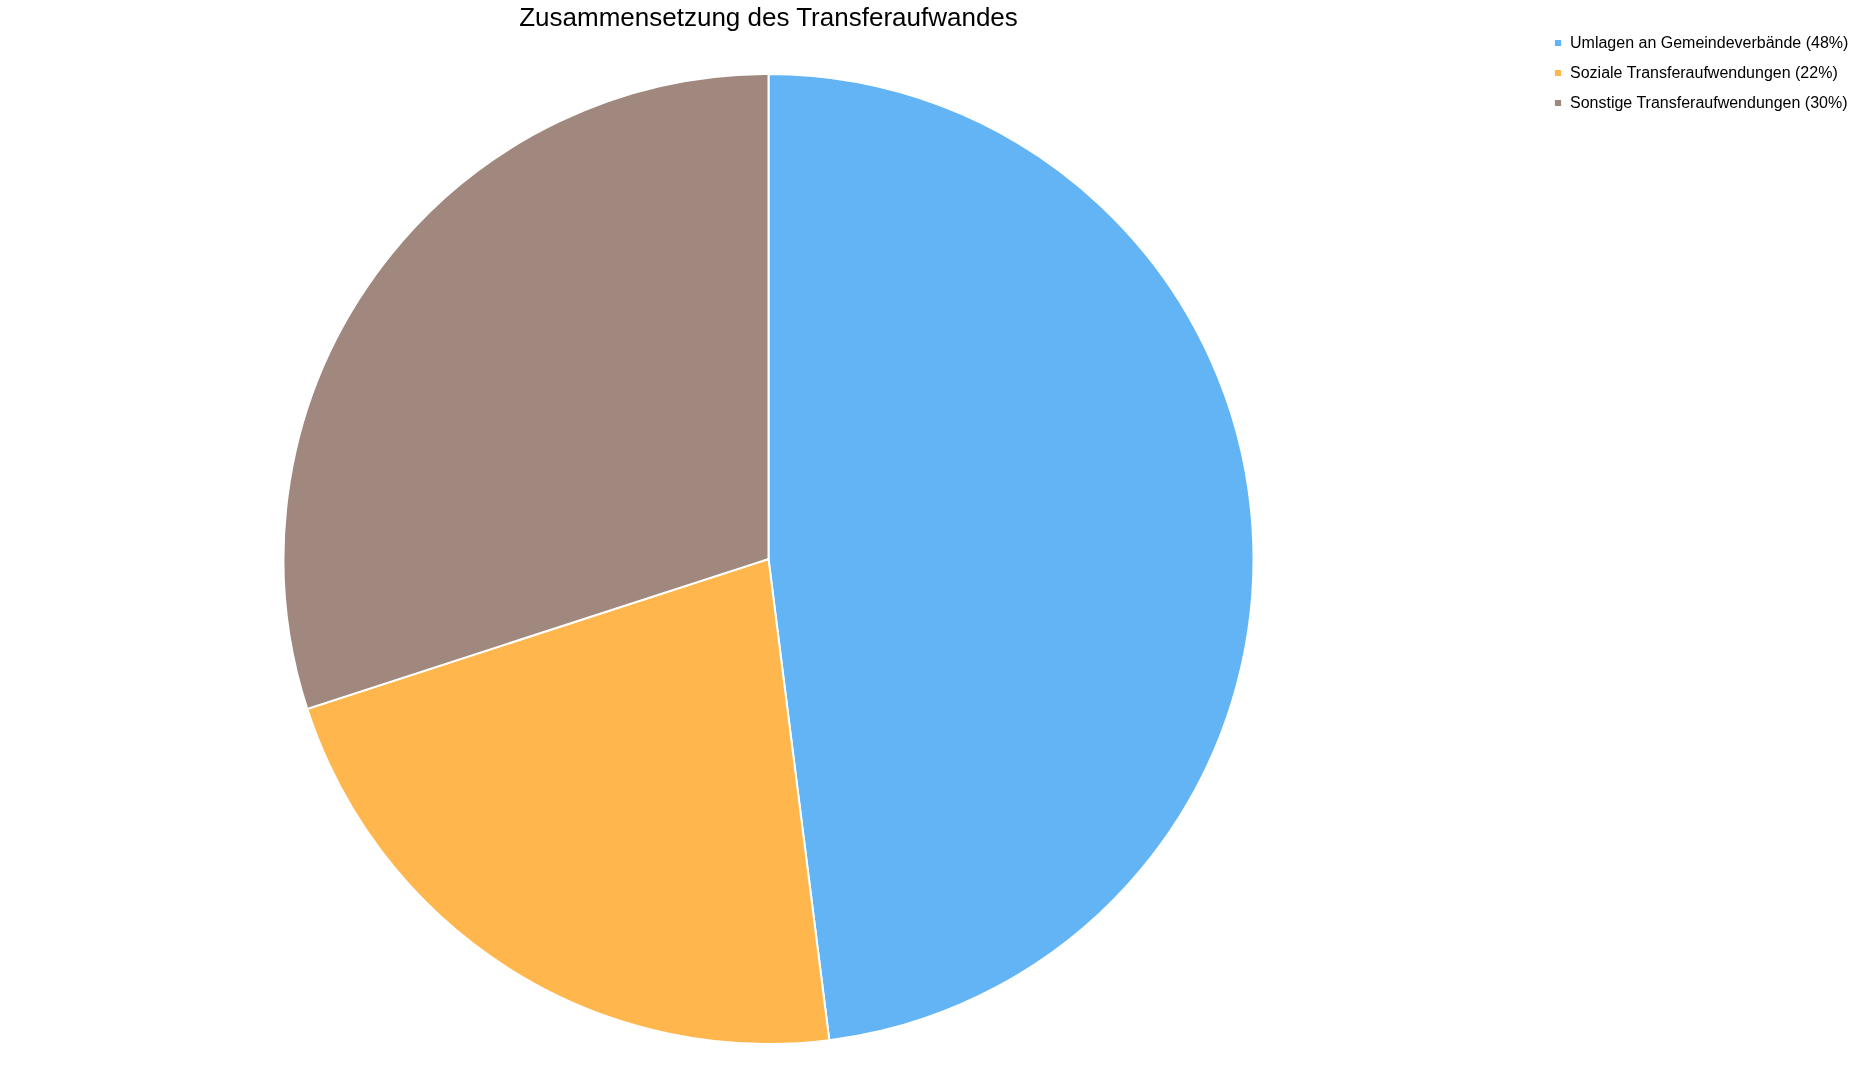 This screenshot has height=1088, width=1854. What do you see at coordinates (1709, 42) in the screenshot?
I see `legend-label: Umlagen an Gemeindeverbände (48%)` at bounding box center [1709, 42].